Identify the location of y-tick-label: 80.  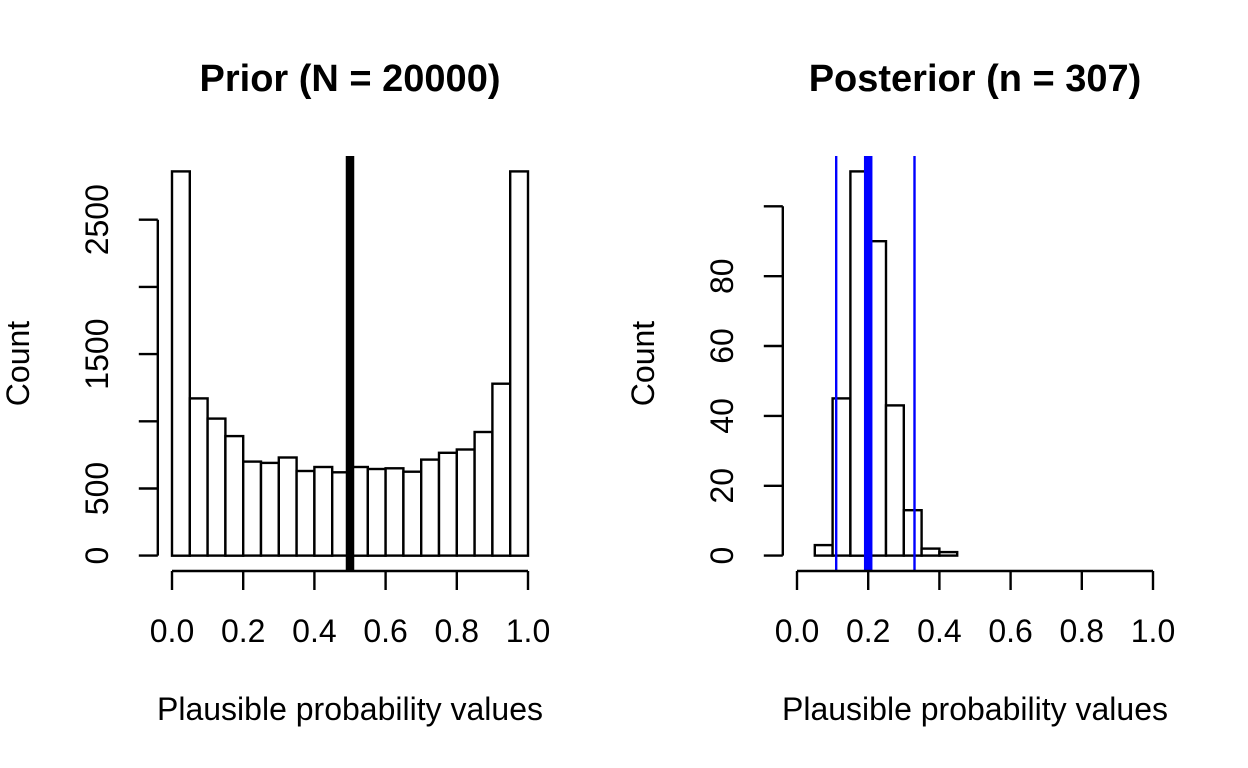
(722, 276).